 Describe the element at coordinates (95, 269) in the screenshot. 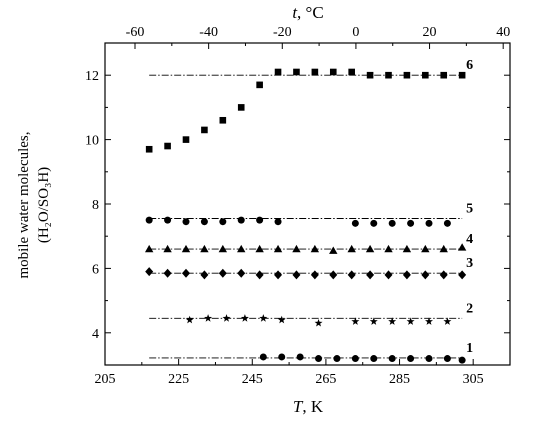

I see `y-tick-label: 6` at that location.